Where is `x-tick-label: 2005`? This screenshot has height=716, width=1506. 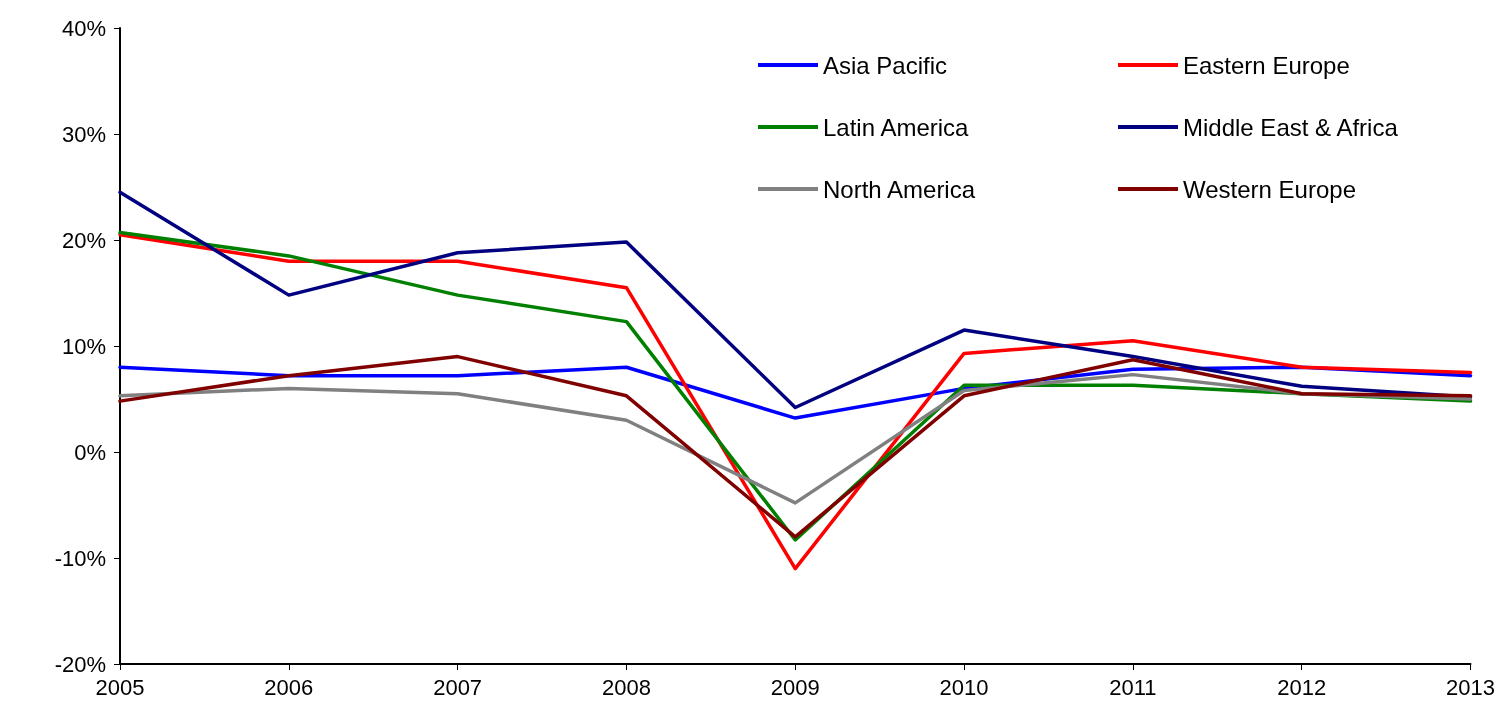 x-tick-label: 2005 is located at coordinates (120, 687).